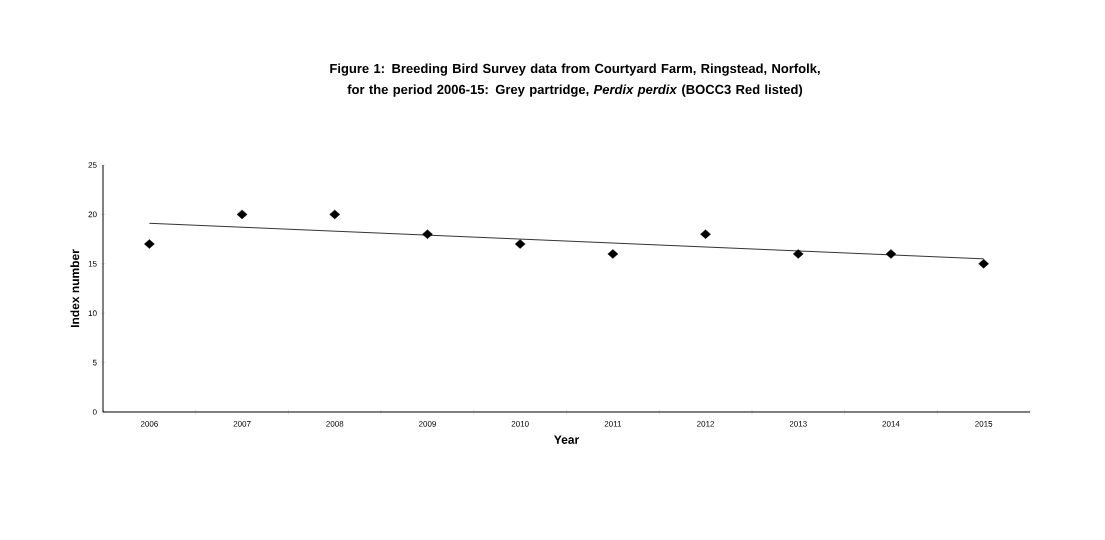 This screenshot has width=1105, height=540. What do you see at coordinates (566, 439) in the screenshot?
I see `x-axis-title: Year` at bounding box center [566, 439].